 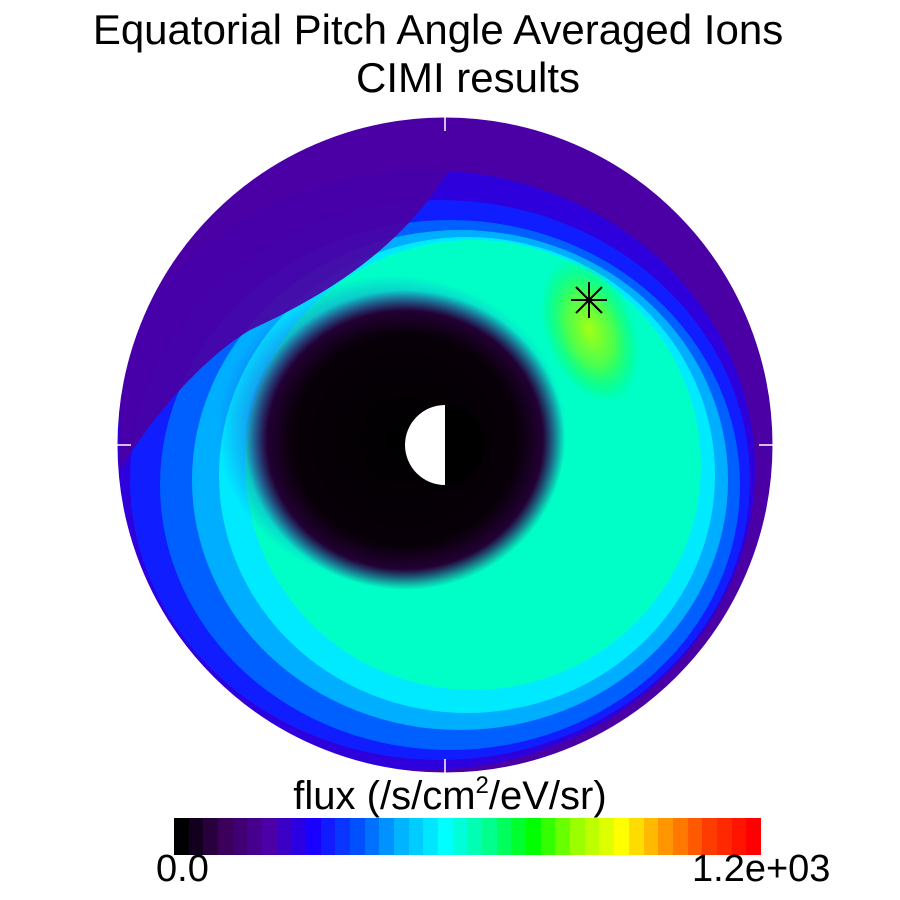 What do you see at coordinates (438, 29) in the screenshot?
I see `chart-title: Equatorial Pitch Angle Averaged Ions` at bounding box center [438, 29].